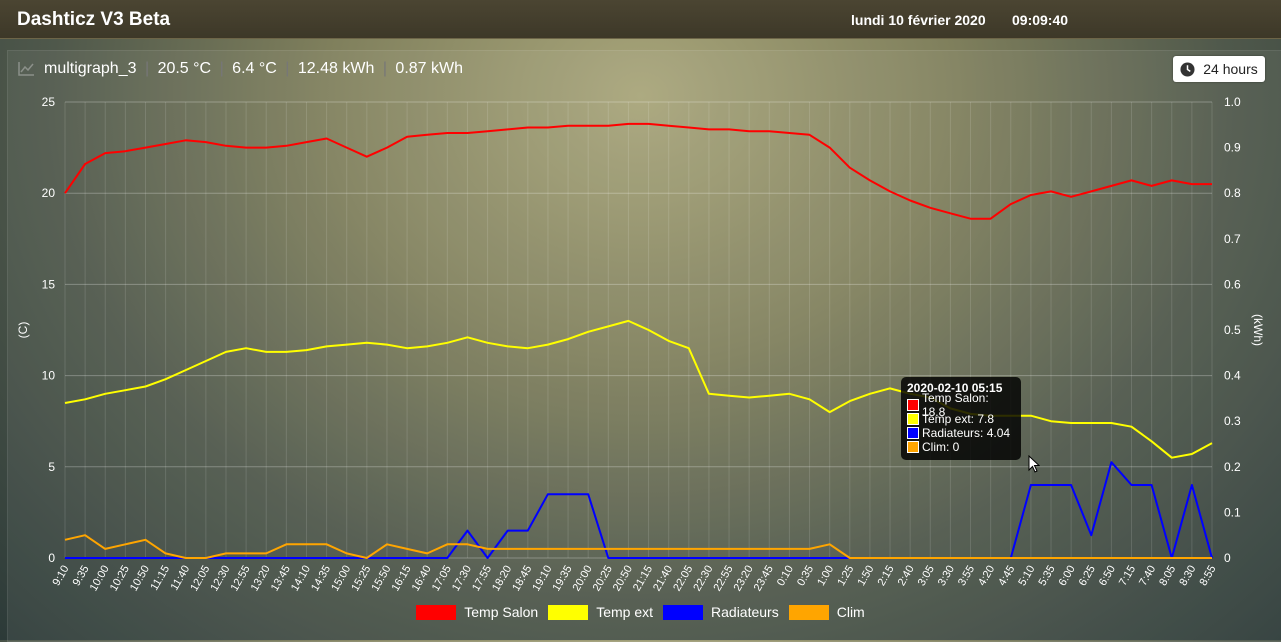 Image resolution: width=1281 pixels, height=642 pixels. I want to click on value-temp-salon: 20.5 °C, so click(184, 68).